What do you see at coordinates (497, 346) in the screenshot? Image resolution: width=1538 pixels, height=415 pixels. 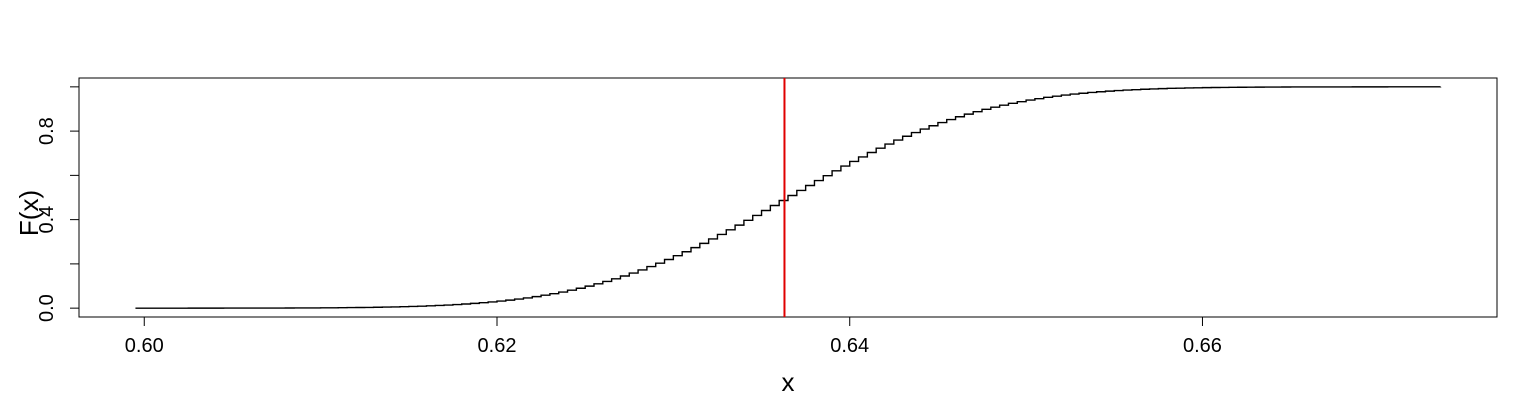 I see `x-tick-label-1: 0.62` at bounding box center [497, 346].